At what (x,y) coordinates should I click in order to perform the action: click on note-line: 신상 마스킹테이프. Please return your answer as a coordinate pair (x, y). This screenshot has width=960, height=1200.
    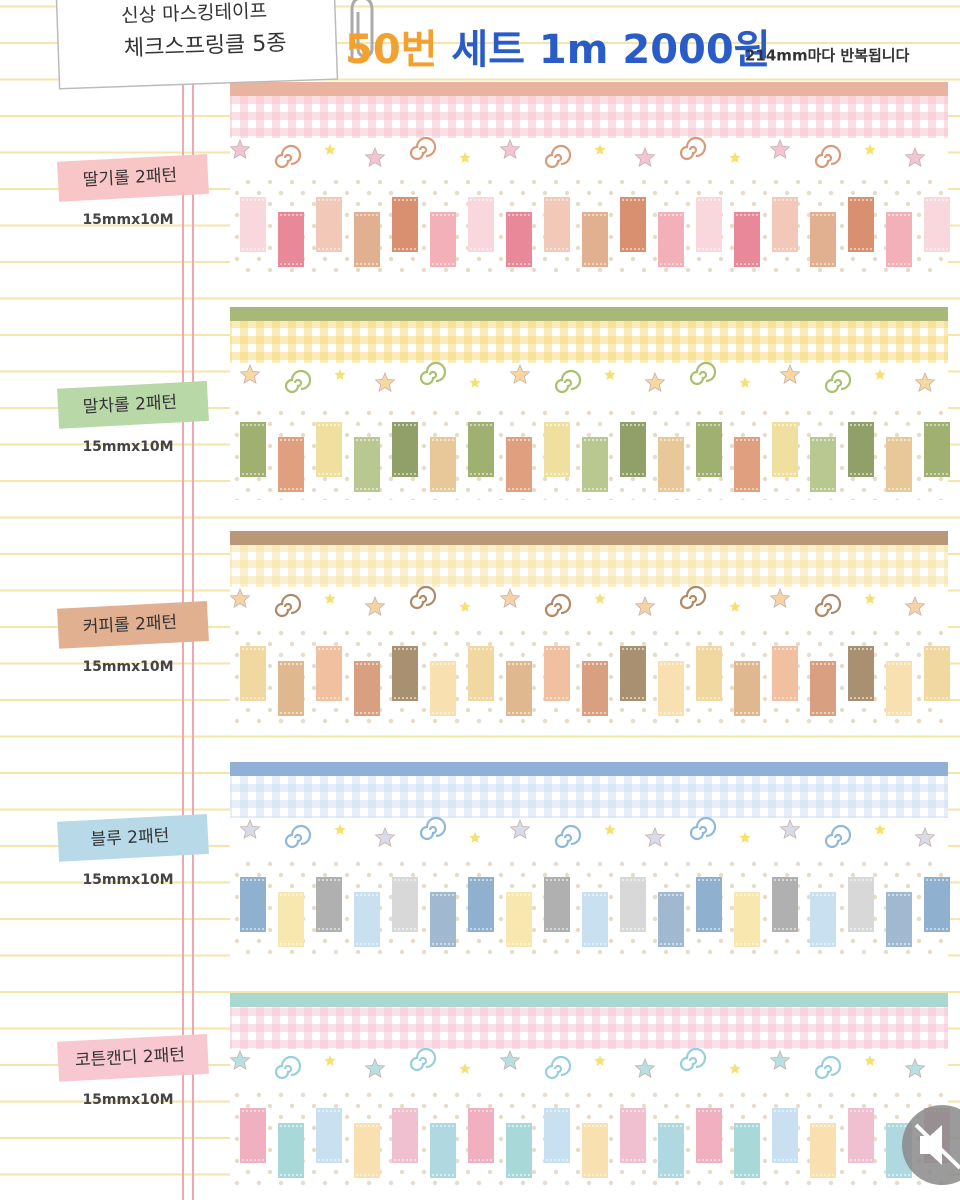
    Looking at the image, I should click on (194, 13).